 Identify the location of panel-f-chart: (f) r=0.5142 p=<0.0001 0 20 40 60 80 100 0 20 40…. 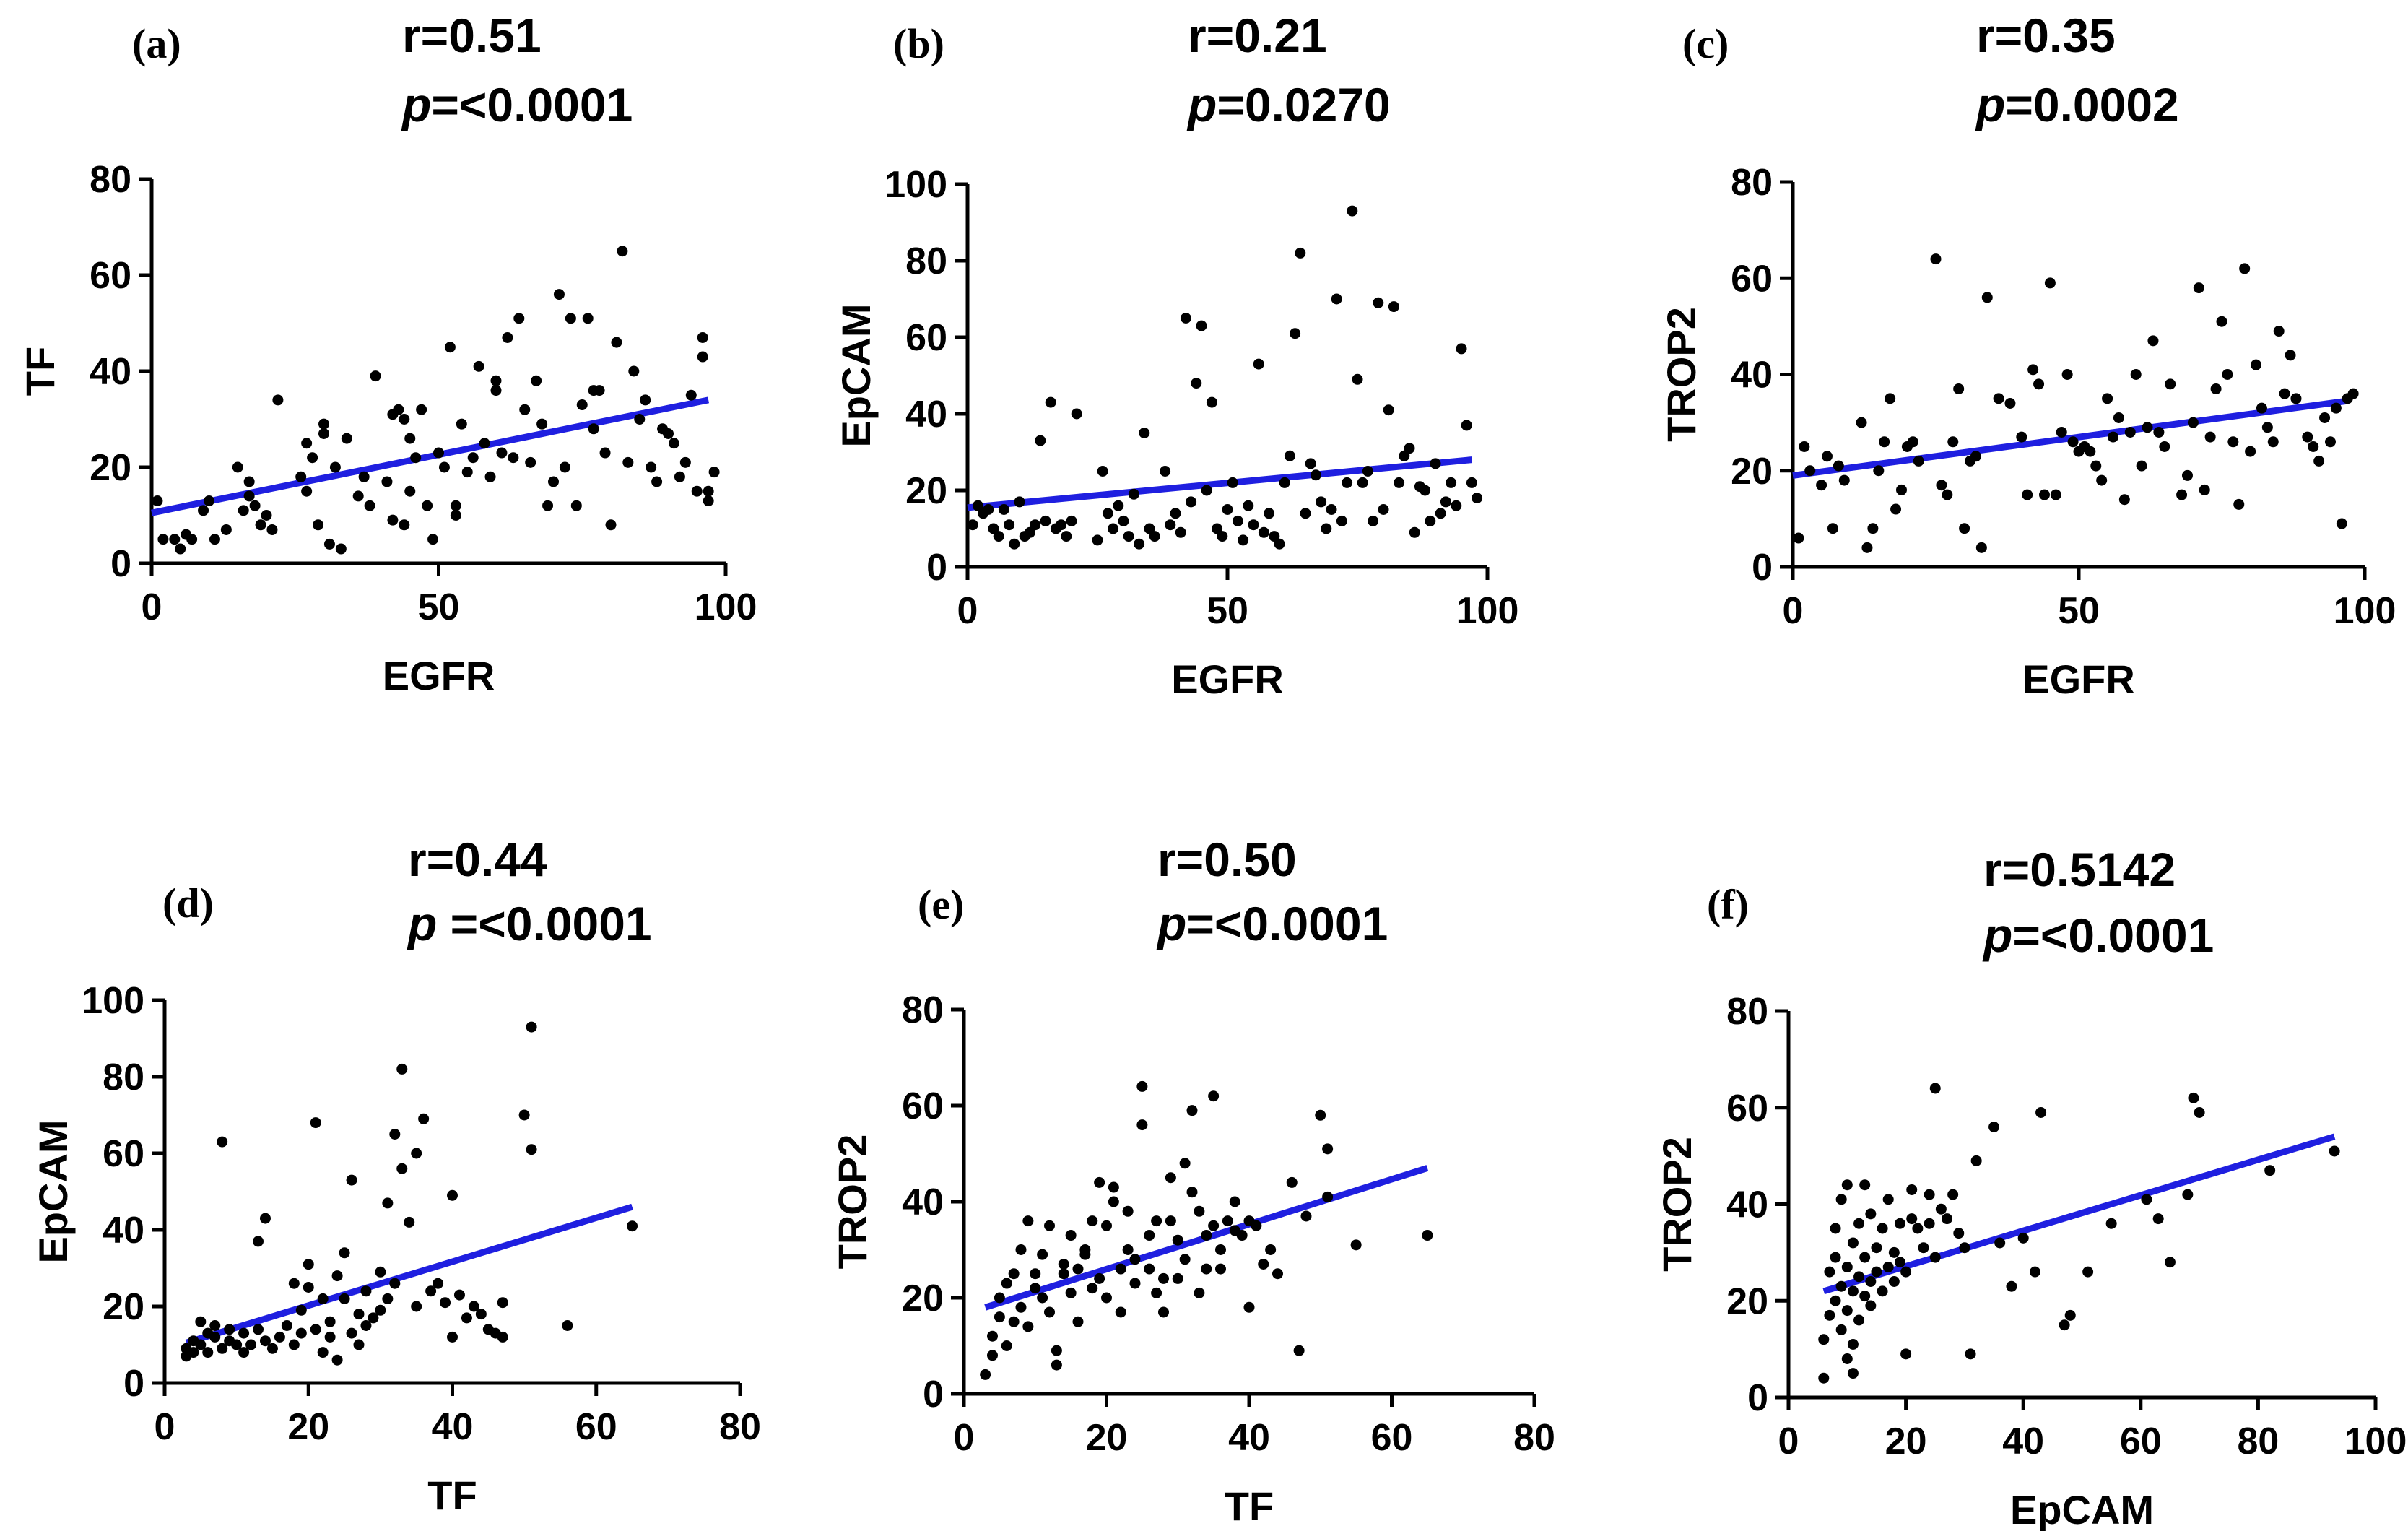
(2030, 1187).